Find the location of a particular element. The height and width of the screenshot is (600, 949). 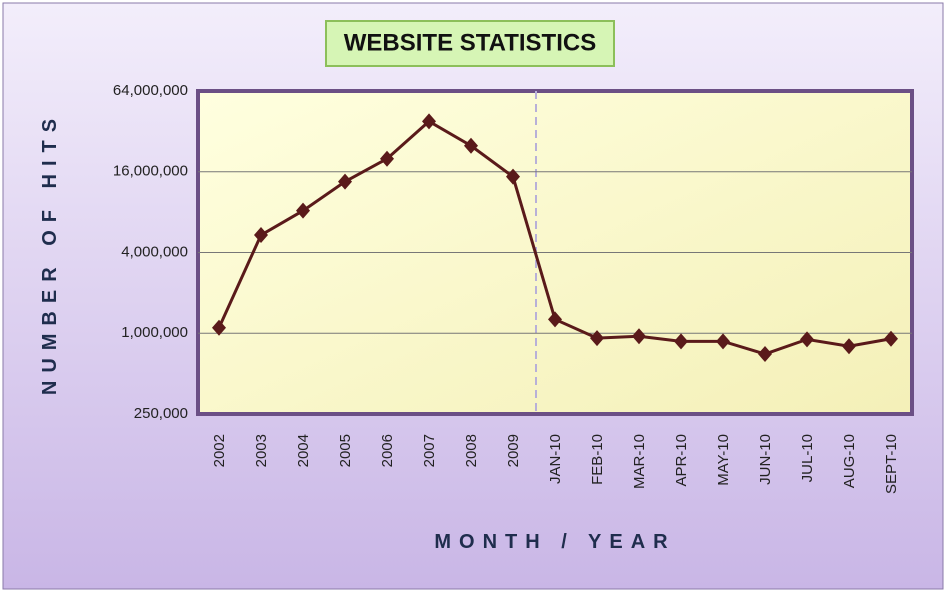

x-tick-label: 2002 is located at coordinates (219, 450).